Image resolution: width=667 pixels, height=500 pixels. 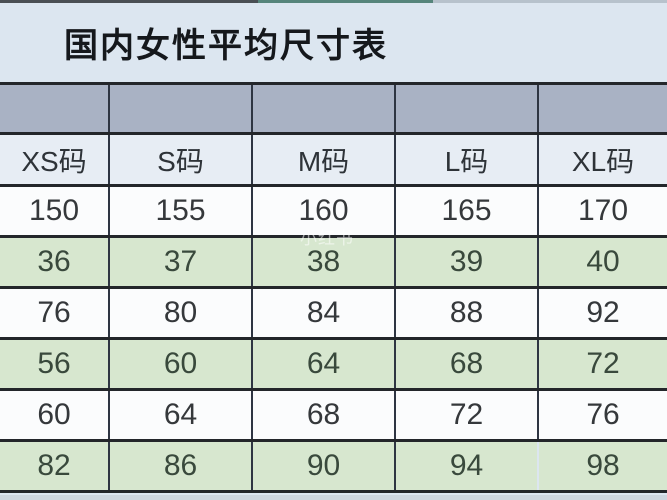 I want to click on size-value-cell: 36, so click(x=54, y=262).